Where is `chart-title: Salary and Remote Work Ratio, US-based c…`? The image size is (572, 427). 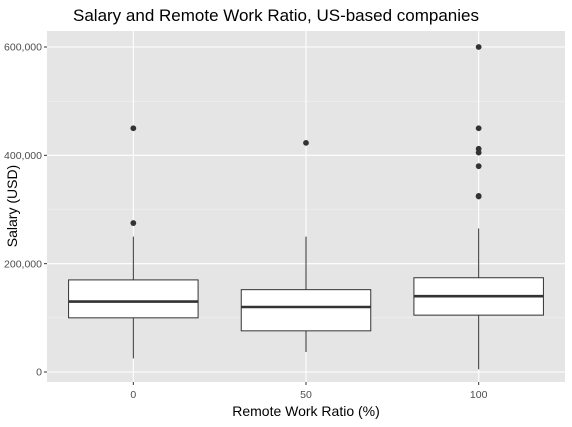 chart-title: Salary and Remote Work Ratio, US-based c… is located at coordinates (276, 15).